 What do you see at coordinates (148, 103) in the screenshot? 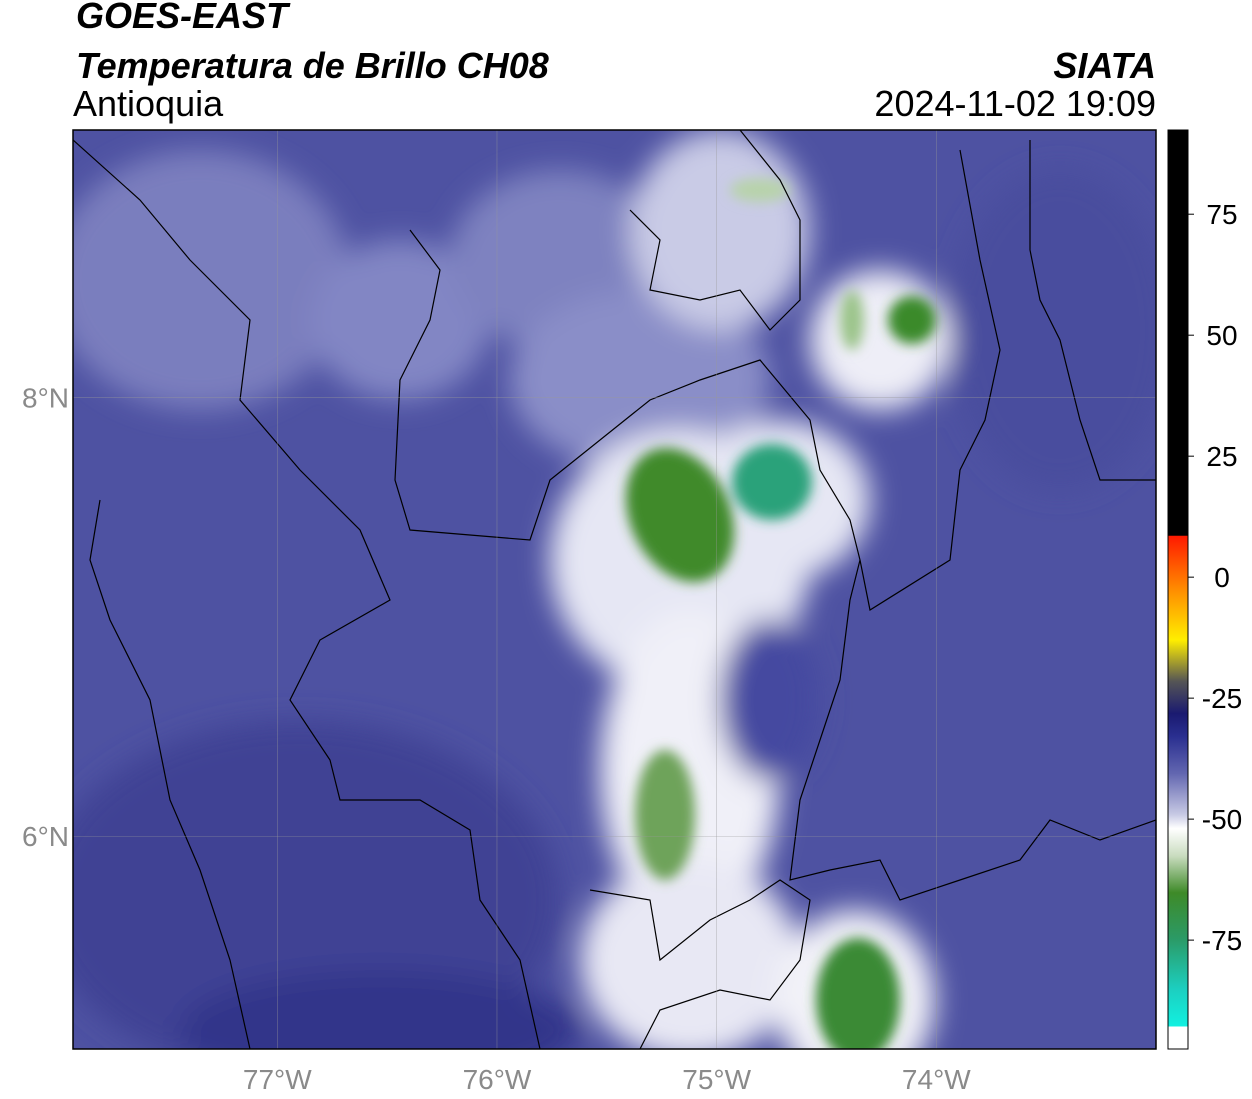
I see `region-label: Antioquia` at bounding box center [148, 103].